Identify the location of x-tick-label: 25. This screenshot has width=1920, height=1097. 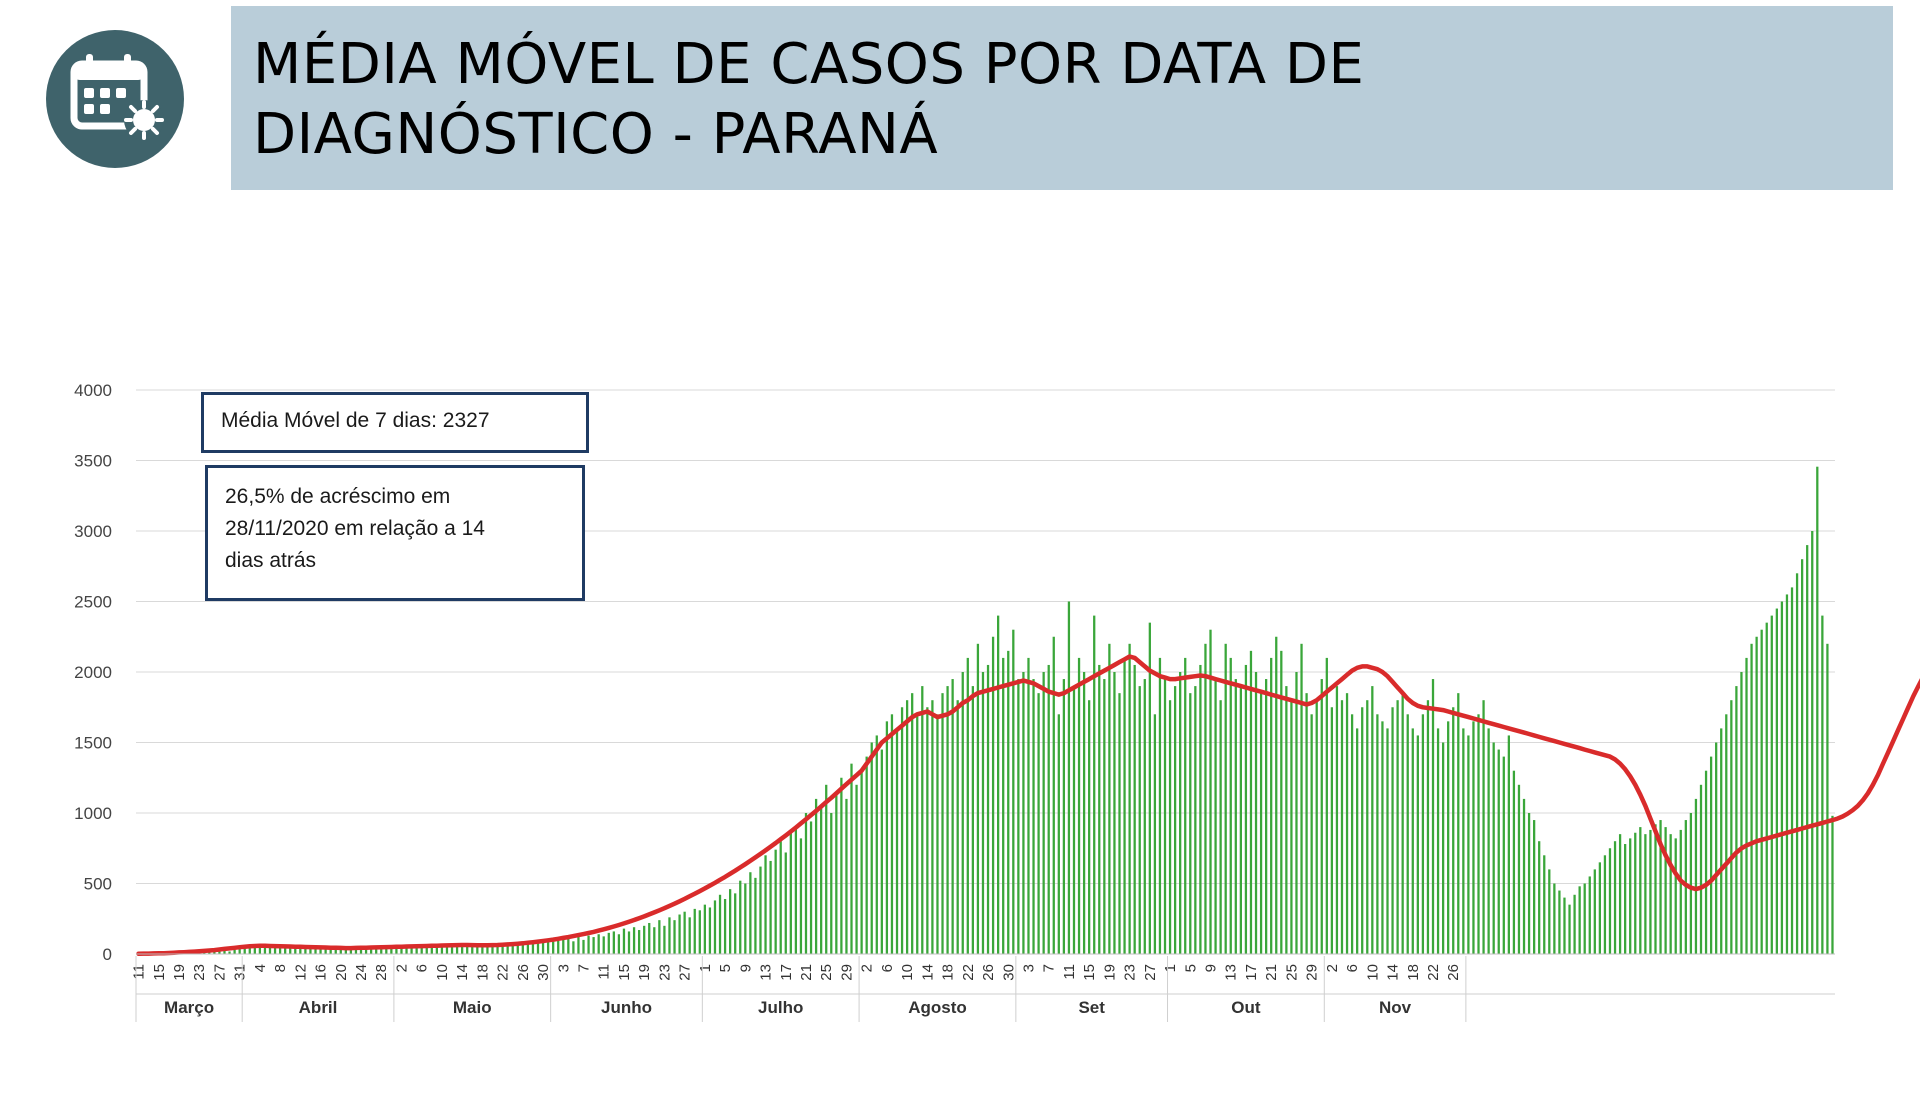
(1291, 972).